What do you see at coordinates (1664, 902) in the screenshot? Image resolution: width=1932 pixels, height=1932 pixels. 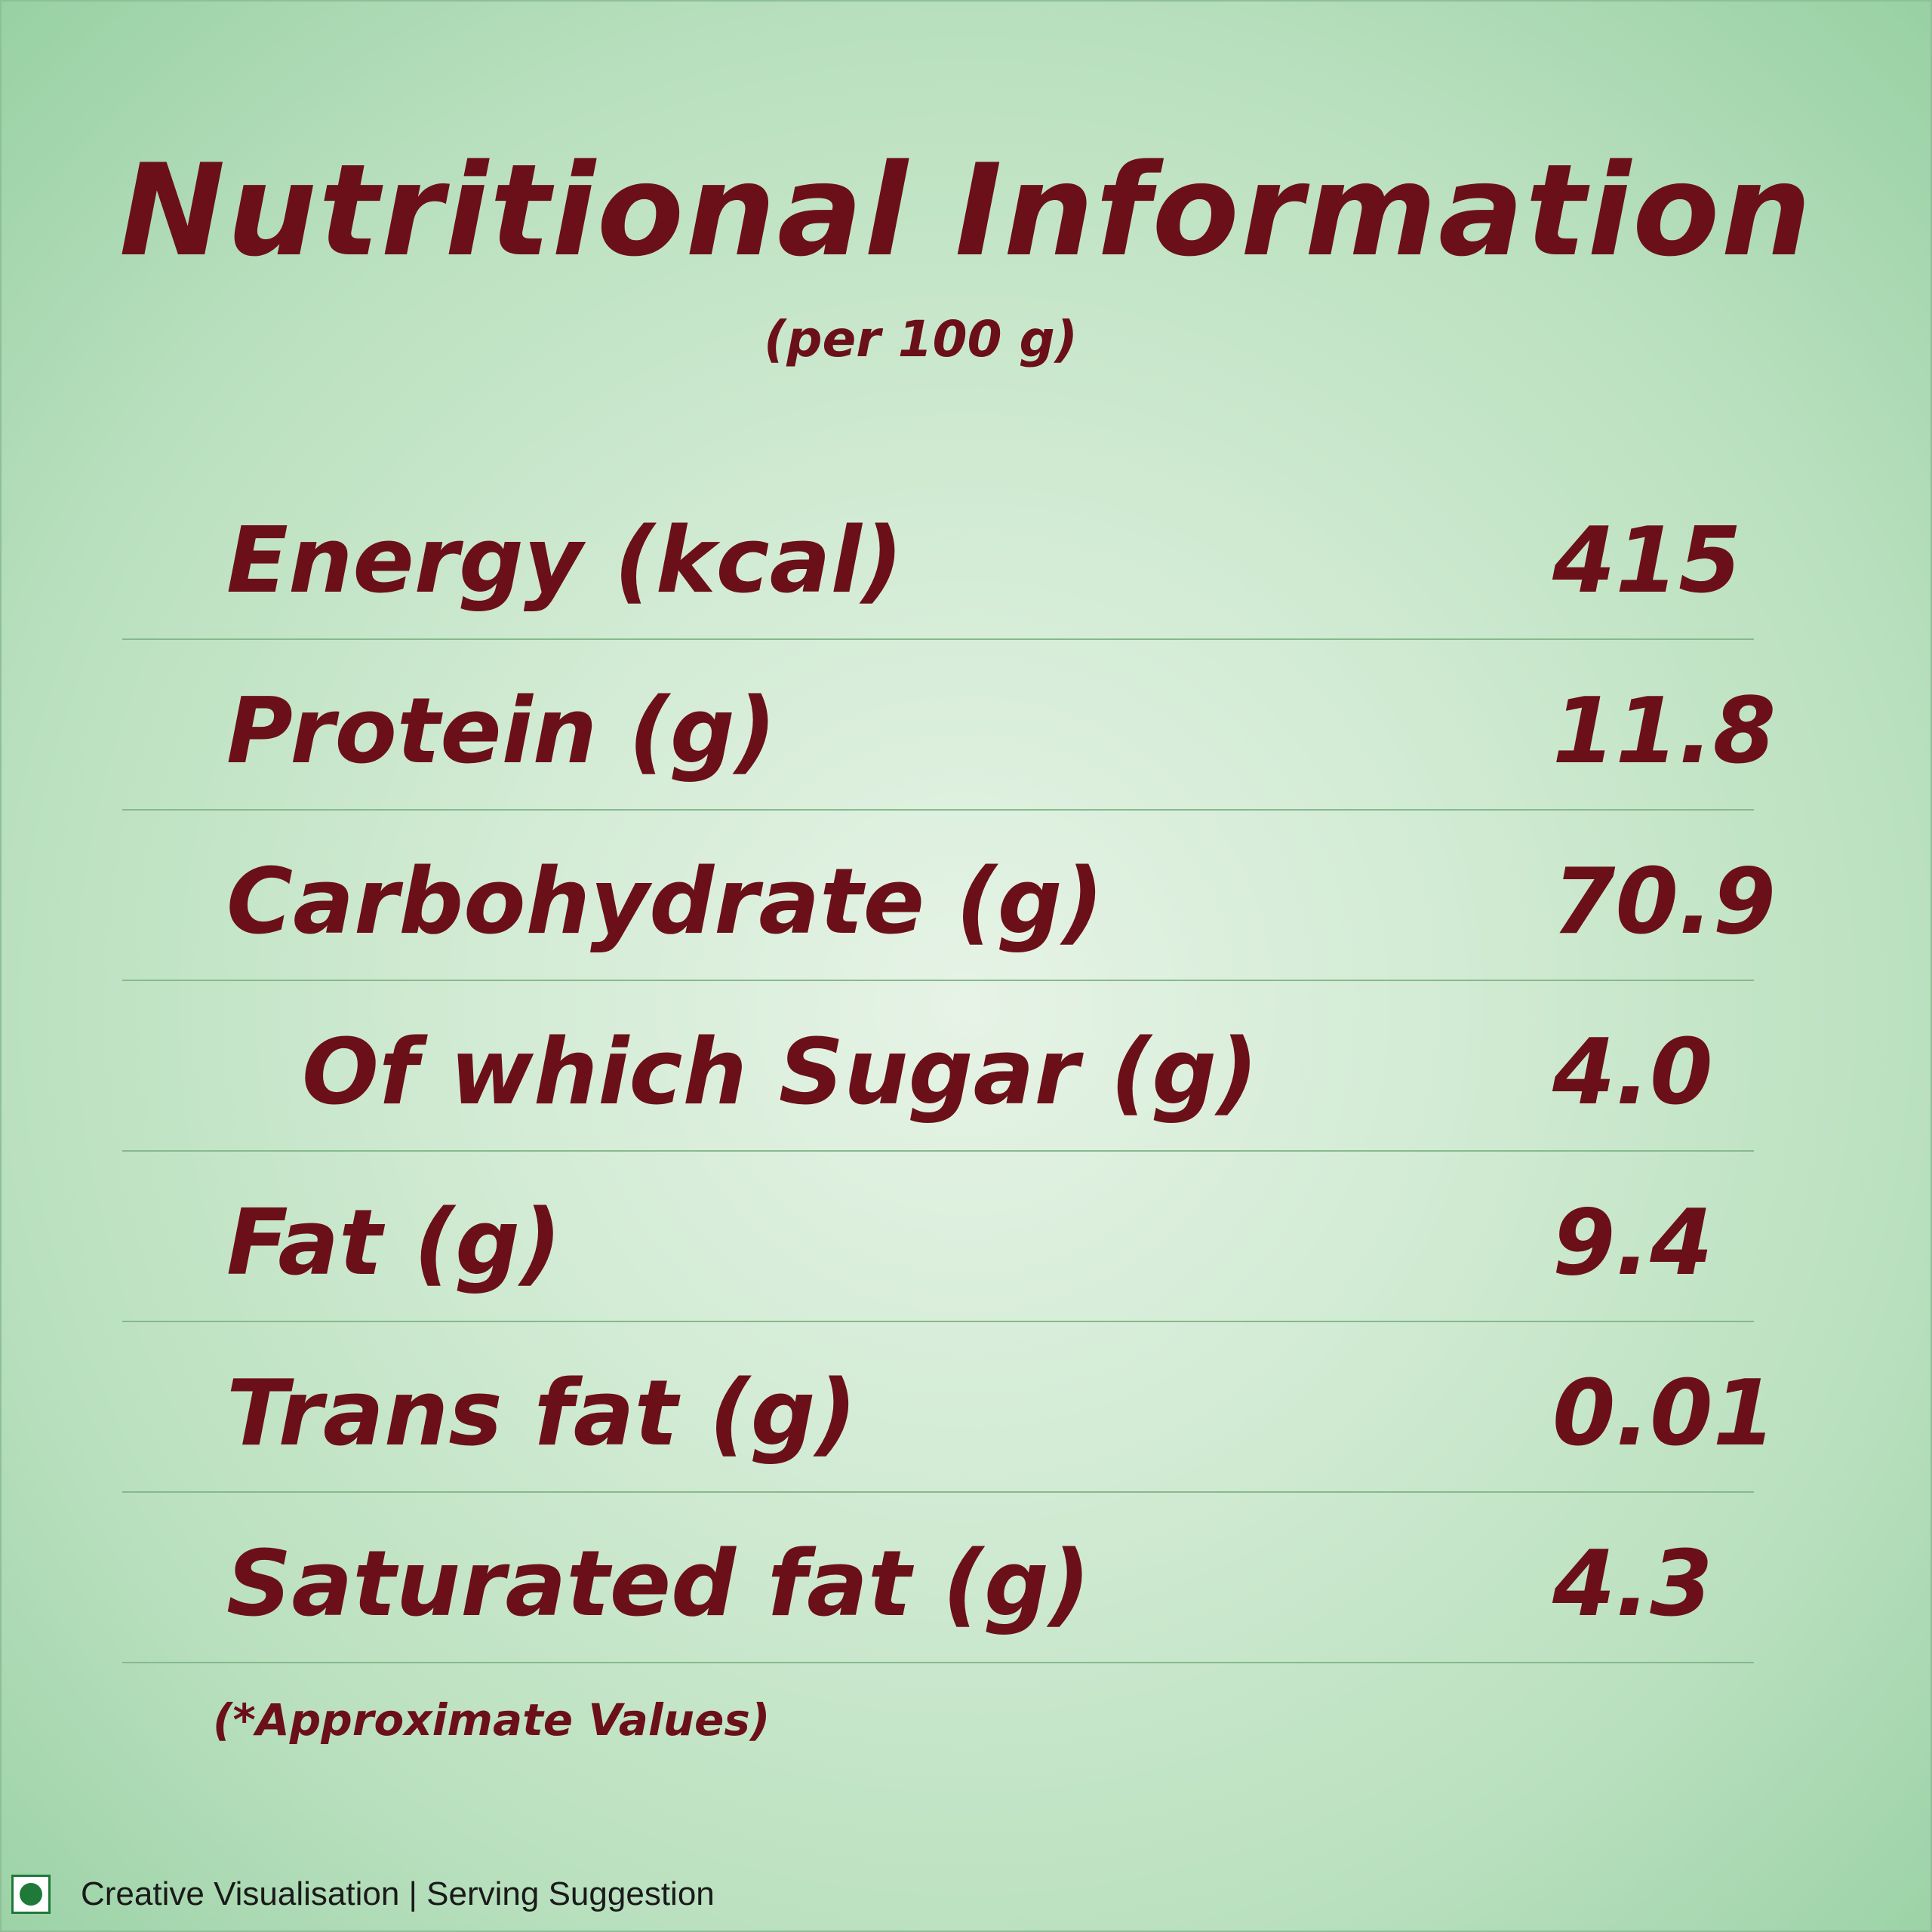 I see `nutrient-value: 70.9` at bounding box center [1664, 902].